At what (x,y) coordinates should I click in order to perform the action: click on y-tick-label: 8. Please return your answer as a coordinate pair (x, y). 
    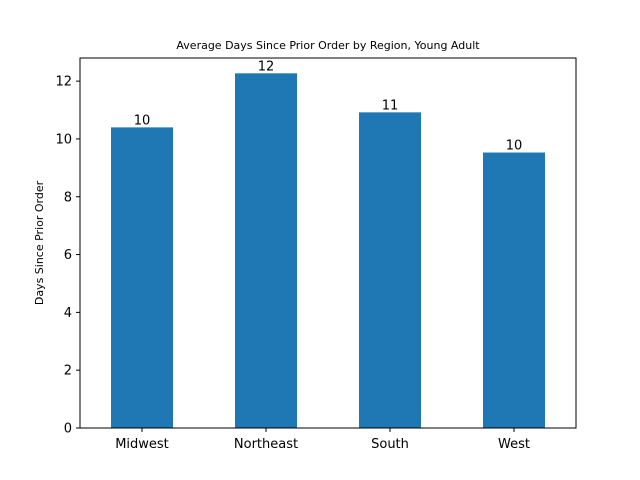
    Looking at the image, I should click on (68, 197).